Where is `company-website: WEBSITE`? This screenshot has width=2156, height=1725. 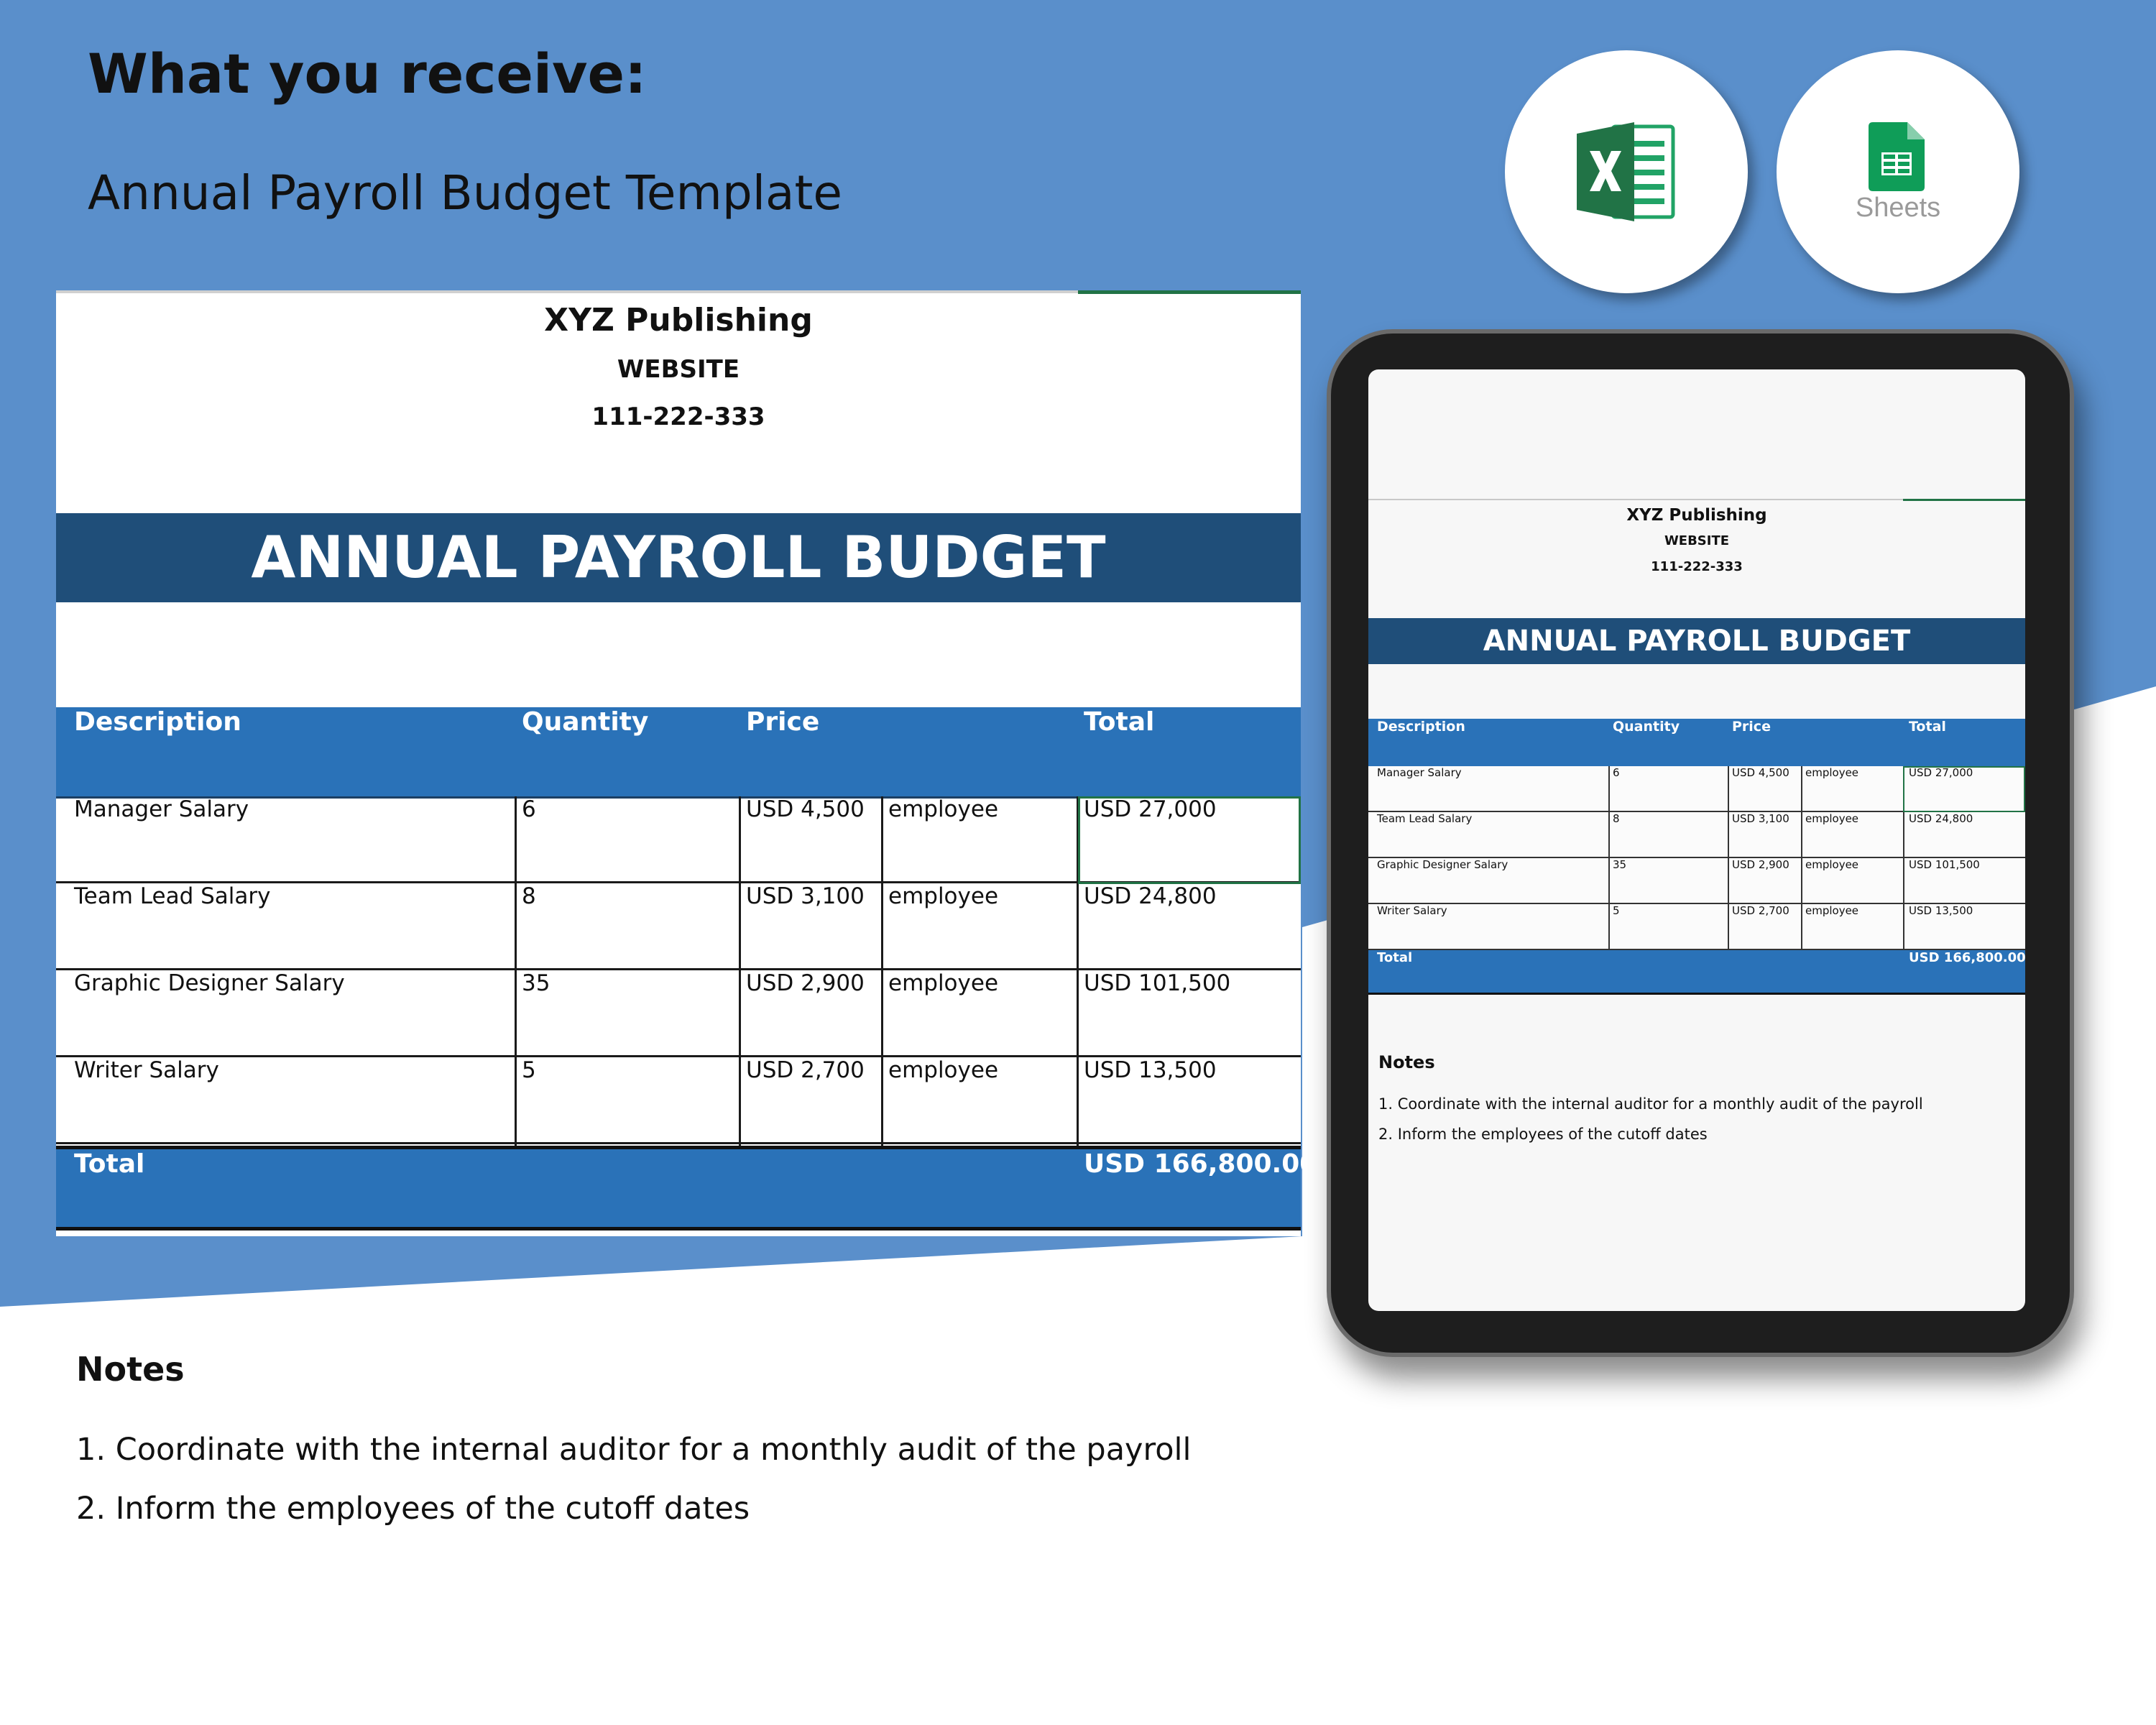 company-website: WEBSITE is located at coordinates (678, 369).